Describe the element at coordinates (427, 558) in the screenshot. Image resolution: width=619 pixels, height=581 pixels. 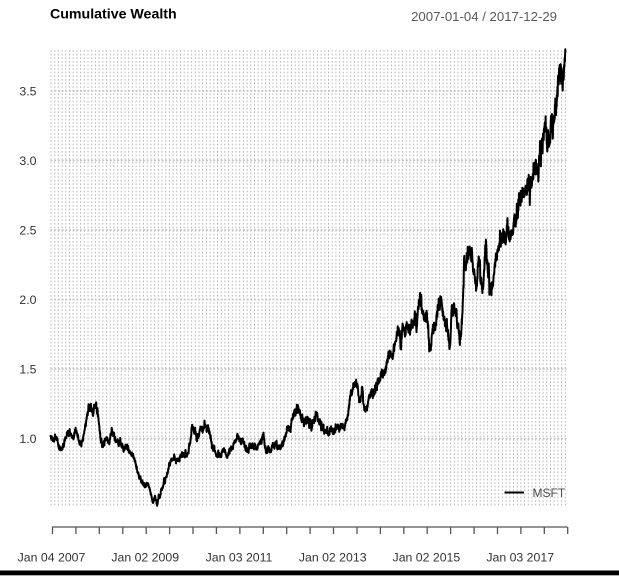
I see `svg-text: Jan 02 2015` at that location.